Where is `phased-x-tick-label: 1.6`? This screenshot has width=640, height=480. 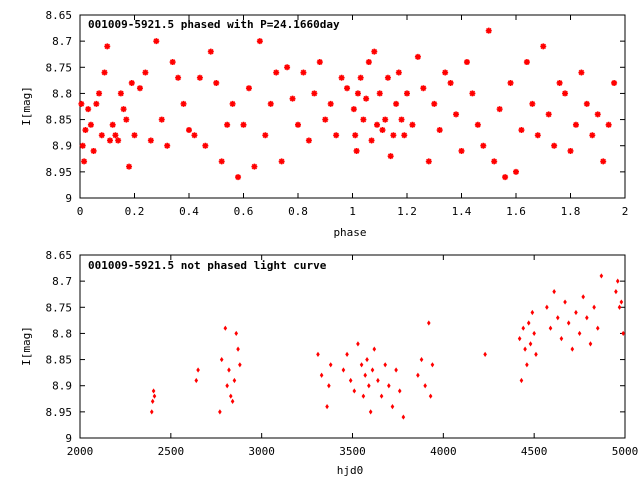
phased-x-tick-label: 1.6 is located at coordinates (516, 211).